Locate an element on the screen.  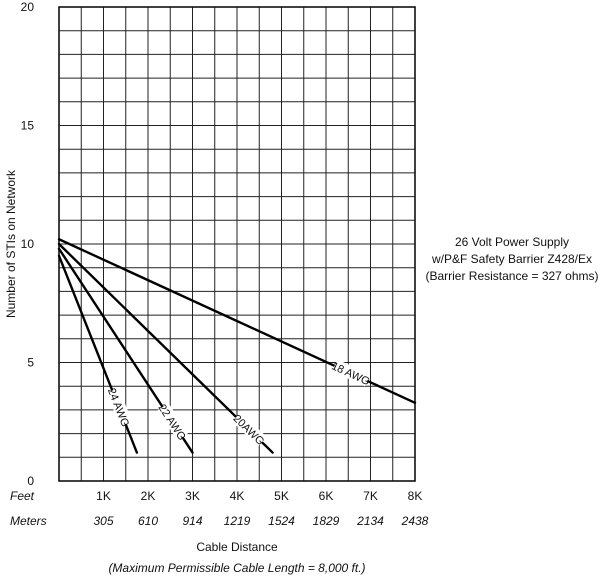
x-tick-label-meters: 1219 is located at coordinates (237, 521).